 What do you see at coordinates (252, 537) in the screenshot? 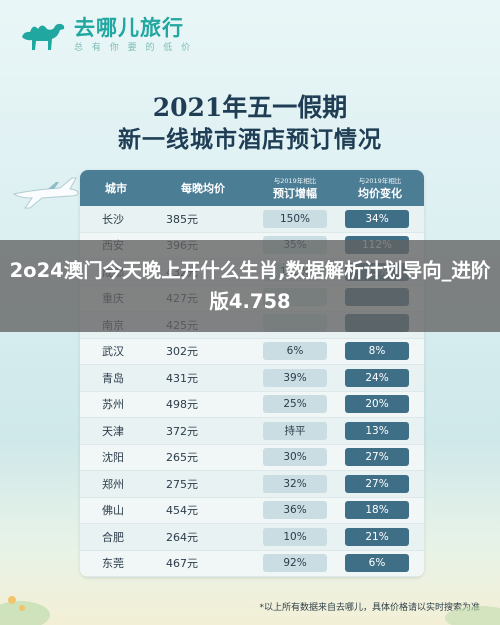
I see `table-row: 合肥 264元 10% 21%` at bounding box center [252, 537].